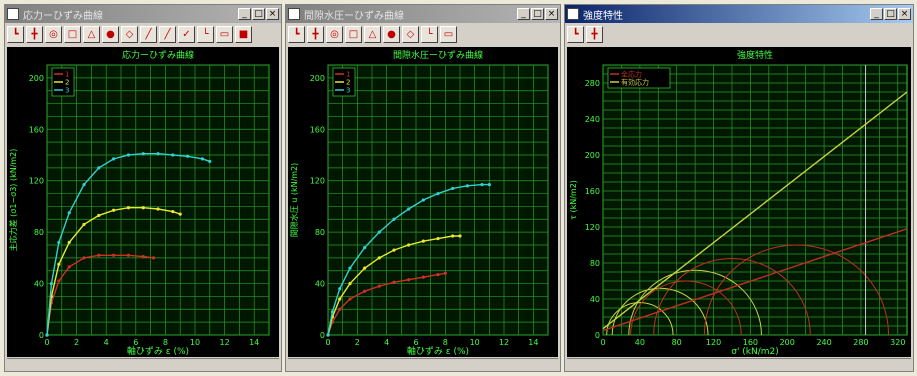  What do you see at coordinates (602, 342) in the screenshot?
I see `x-tick-label: 0` at bounding box center [602, 342].